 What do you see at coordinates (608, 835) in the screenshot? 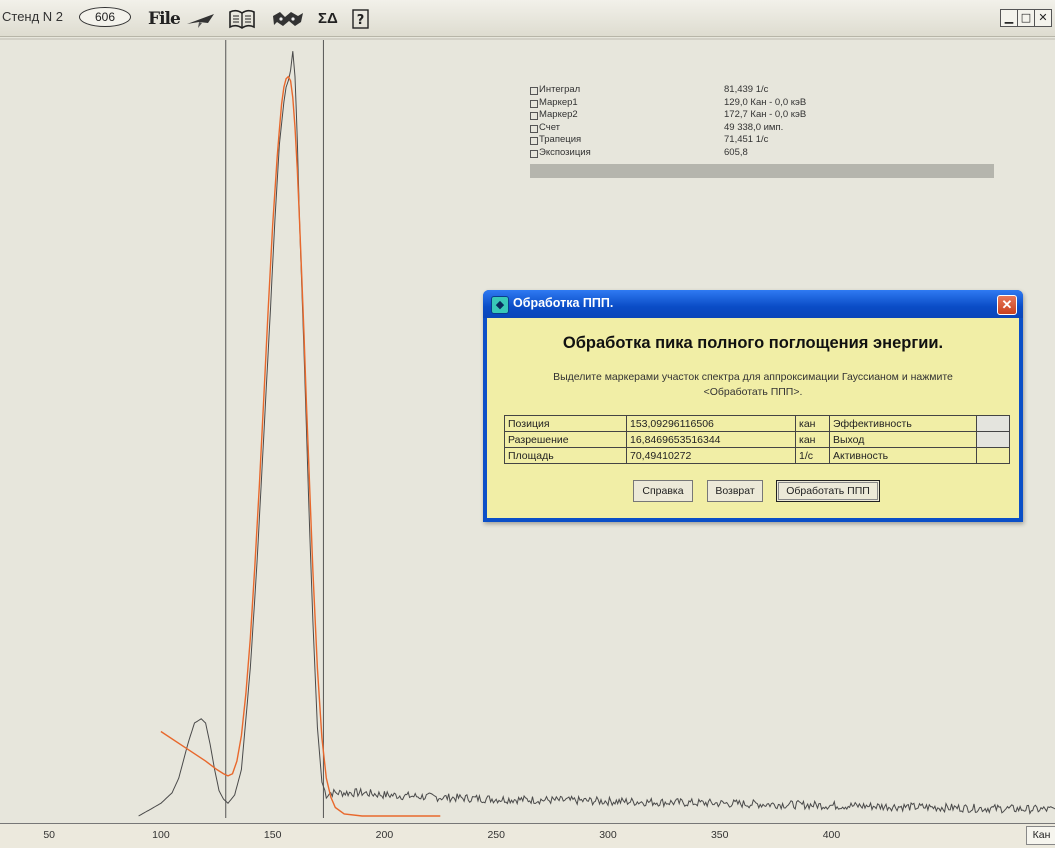
I see `x-tick-label: 300` at bounding box center [608, 835].